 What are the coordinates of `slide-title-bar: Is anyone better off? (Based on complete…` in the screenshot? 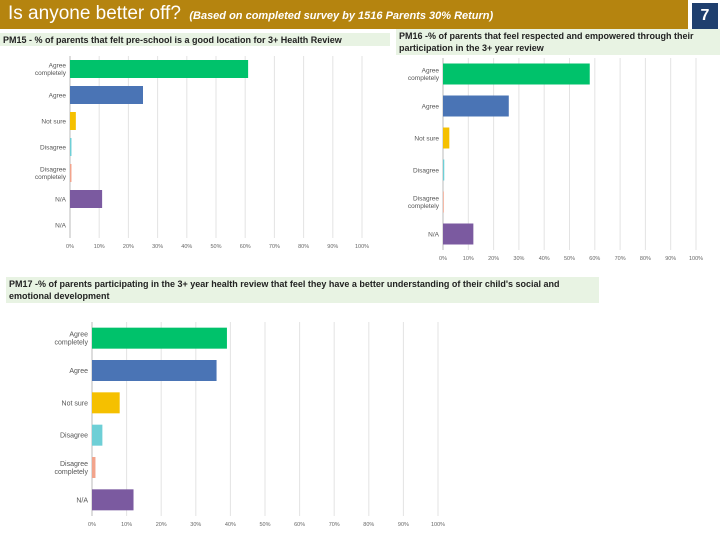 It's located at (344, 14).